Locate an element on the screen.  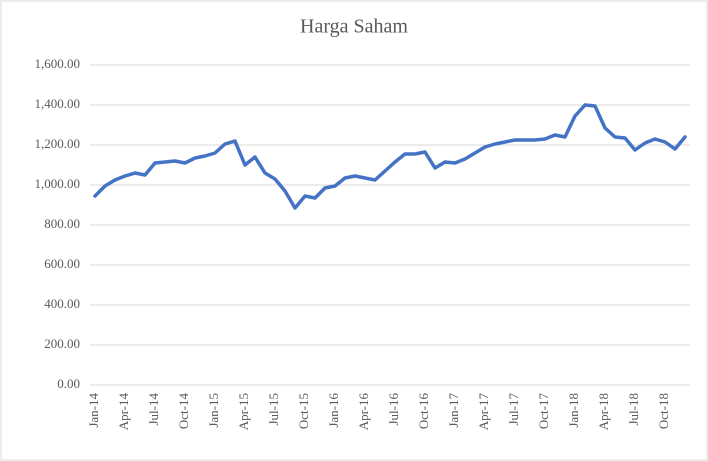
y-tick-label: 1,200.00 is located at coordinates (58, 143).